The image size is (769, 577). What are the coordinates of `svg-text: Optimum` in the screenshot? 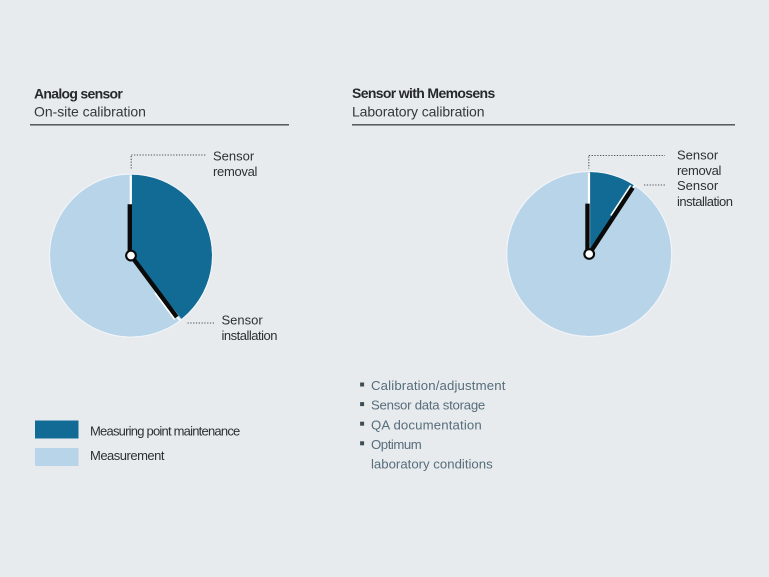 It's located at (396, 444).